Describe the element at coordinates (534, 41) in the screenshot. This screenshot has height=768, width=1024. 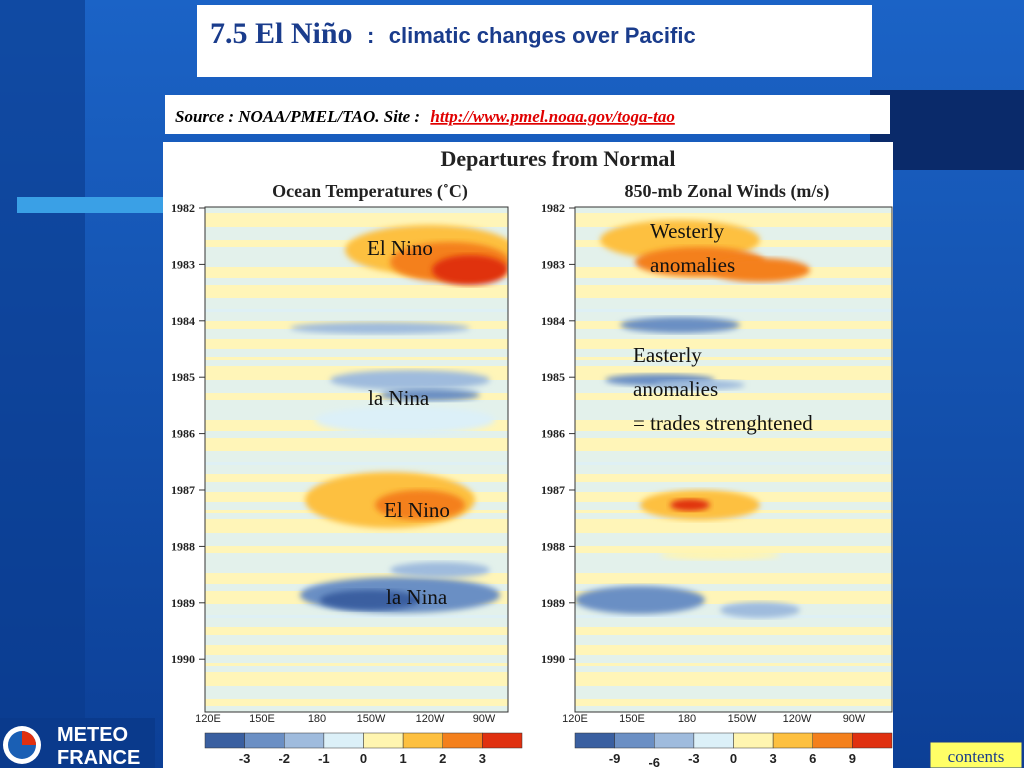
I see `title-box` at that location.